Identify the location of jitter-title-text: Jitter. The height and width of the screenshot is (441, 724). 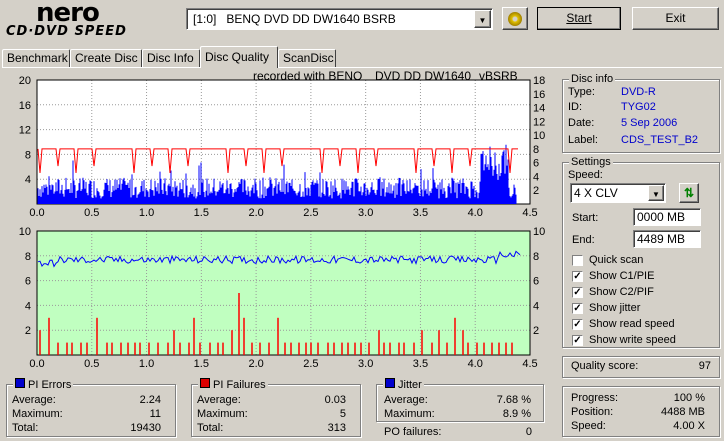
(410, 385).